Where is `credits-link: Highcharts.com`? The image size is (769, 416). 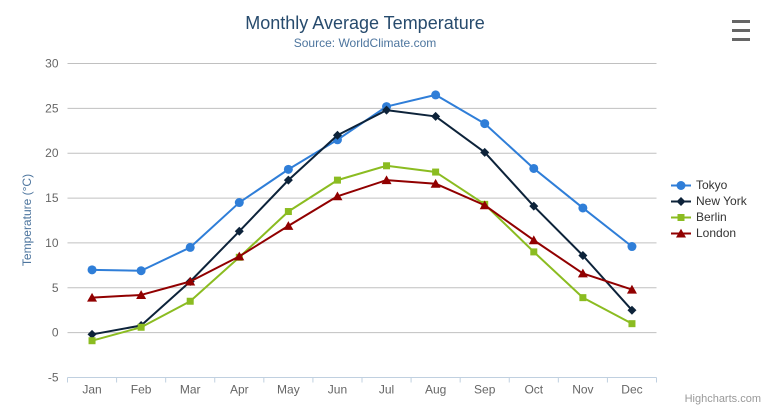 credits-link: Highcharts.com is located at coordinates (722, 399).